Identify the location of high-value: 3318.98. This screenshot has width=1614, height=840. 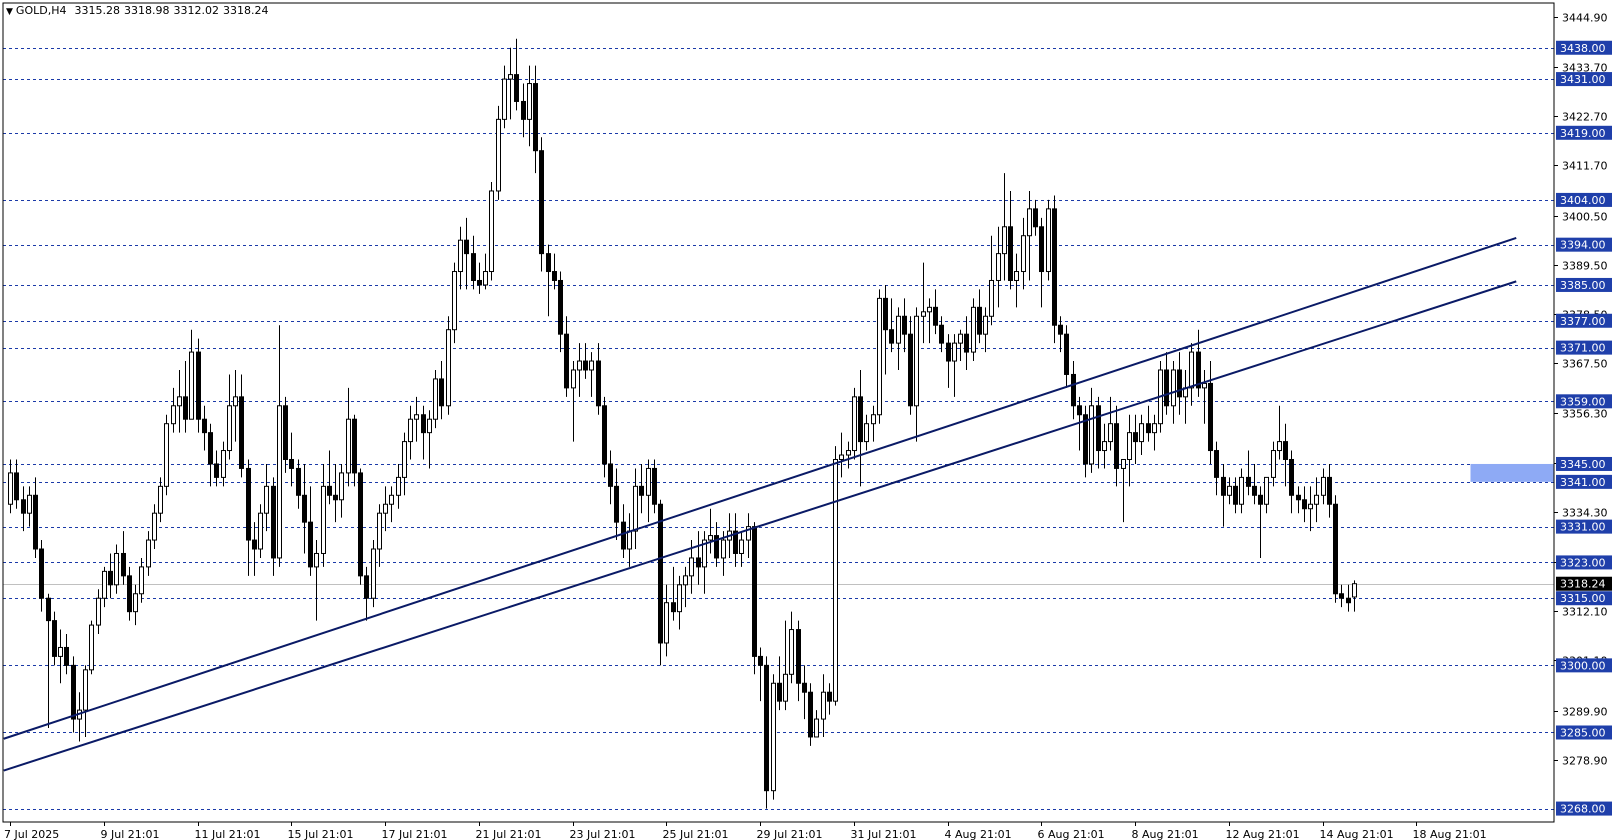
(146, 10).